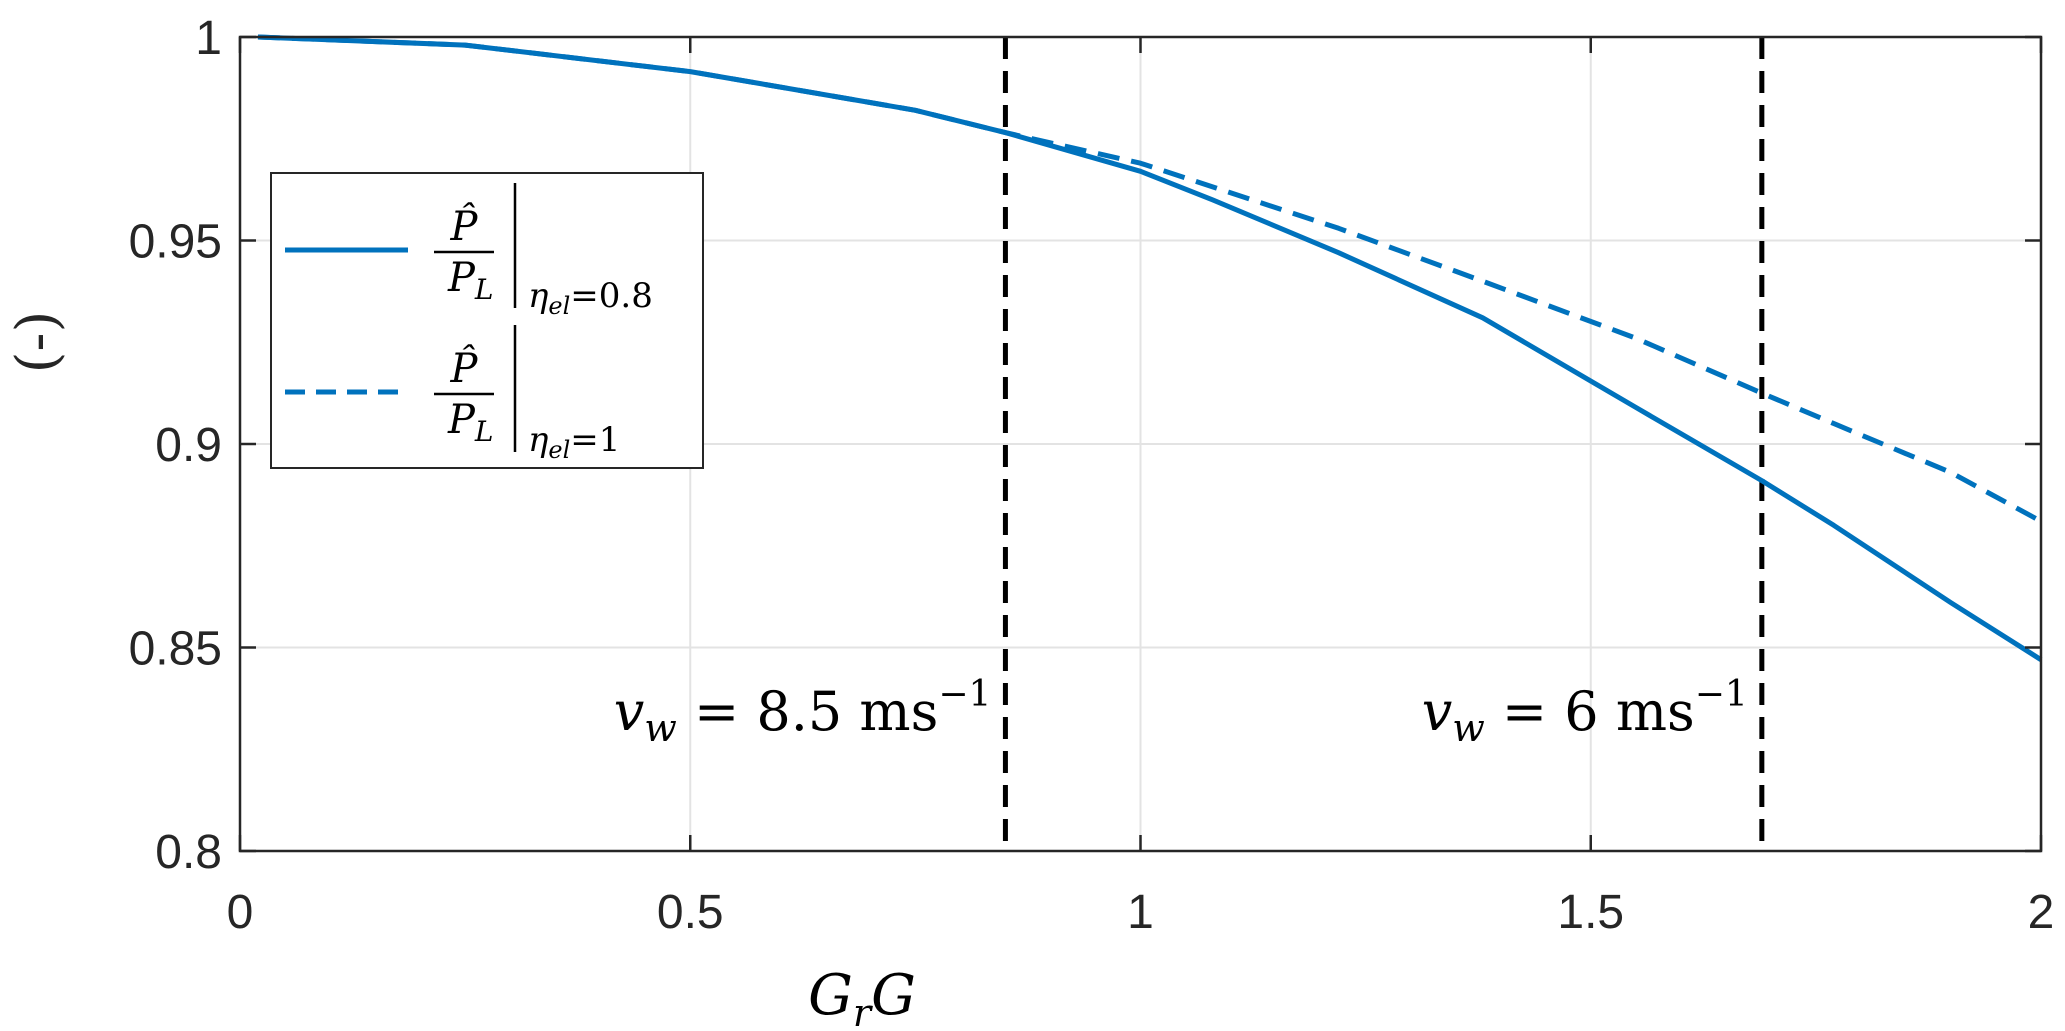 Image resolution: width=2065 pixels, height=1031 pixels. What do you see at coordinates (803, 712) in the screenshot?
I see `wind-speed-annotation: vw = 8.5 ms−1` at bounding box center [803, 712].